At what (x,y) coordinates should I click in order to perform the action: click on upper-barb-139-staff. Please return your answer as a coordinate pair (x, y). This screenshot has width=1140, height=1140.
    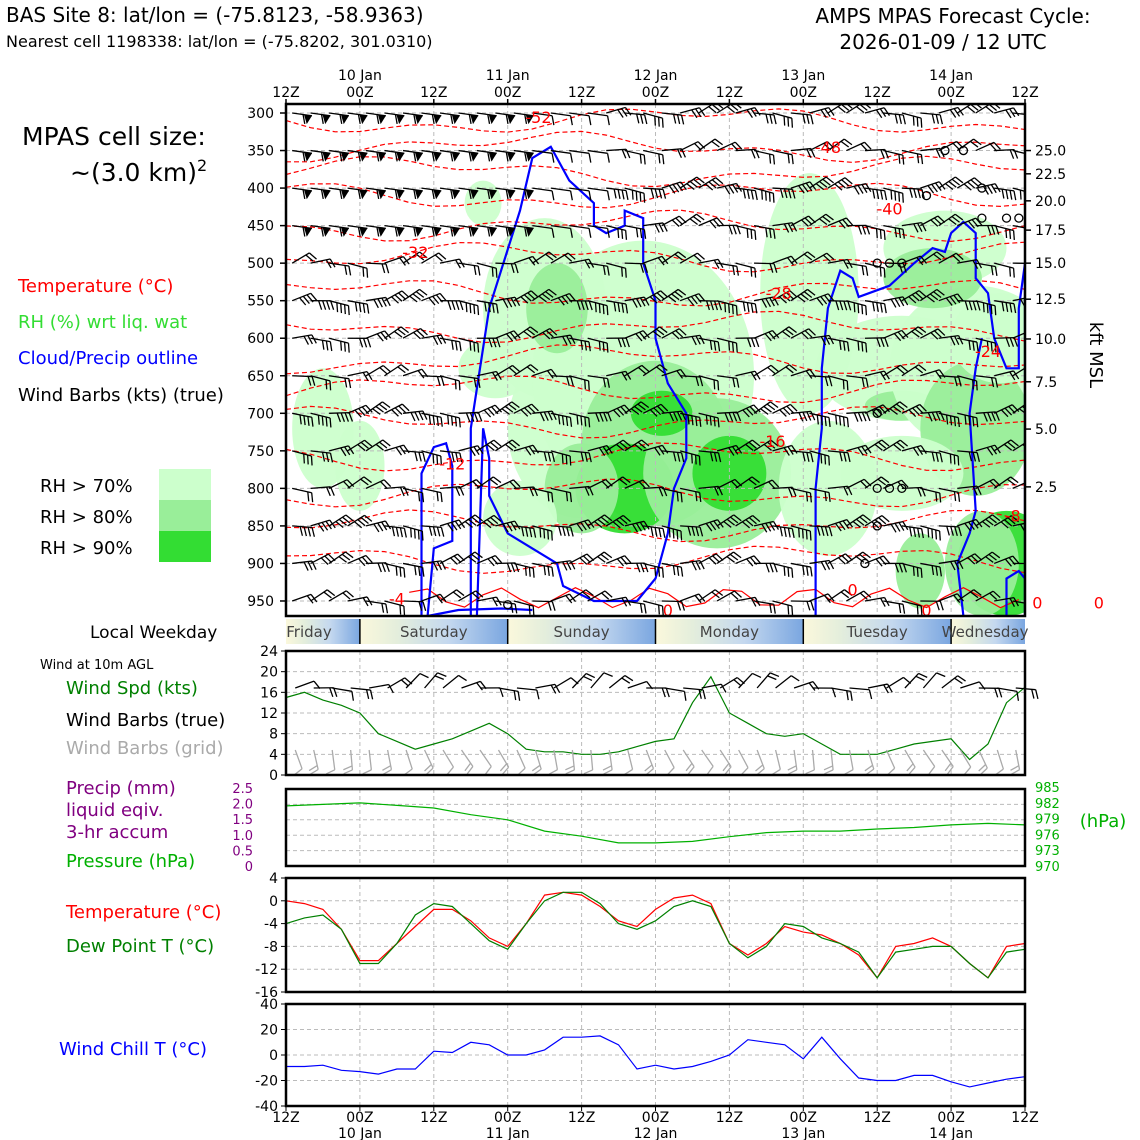
    Looking at the image, I should click on (467, 596).